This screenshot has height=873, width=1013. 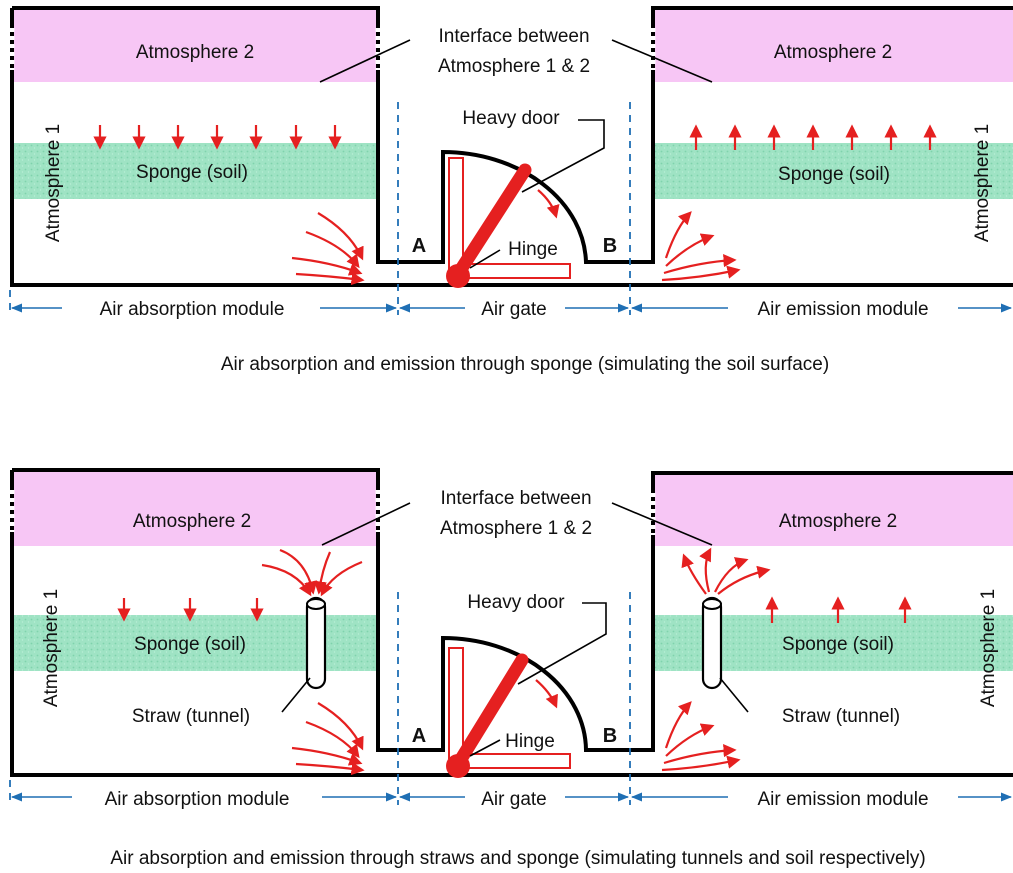 What do you see at coordinates (726, 571) in the screenshot?
I see `straw-outflow-arrows` at bounding box center [726, 571].